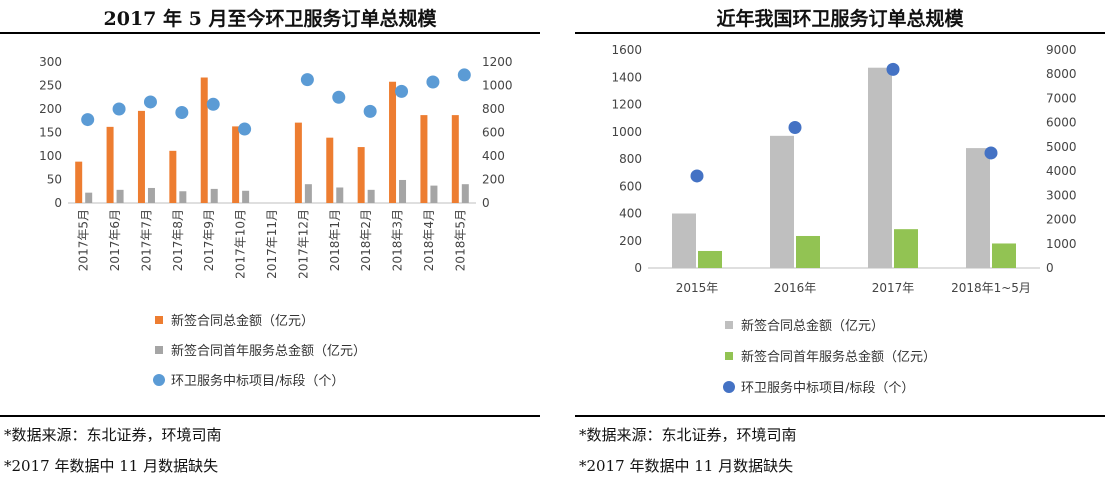 Image resolution: width=1105 pixels, height=479 pixels. What do you see at coordinates (1050, 268) in the screenshot?
I see `right-y2-tick-label: 0` at bounding box center [1050, 268].